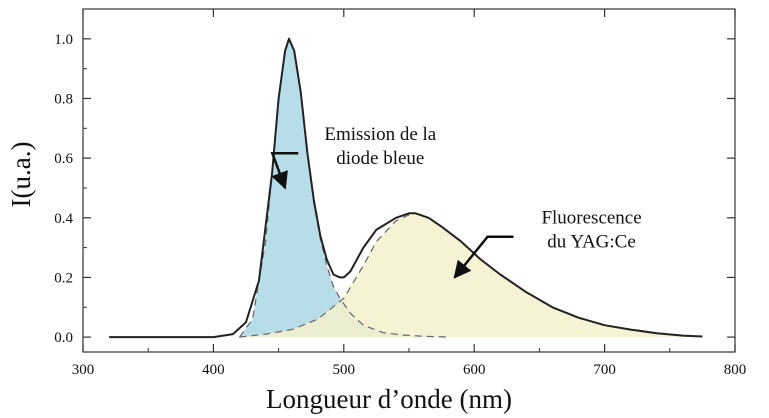  Describe the element at coordinates (63, 159) in the screenshot. I see `y-tick-label: 0.6` at that location.